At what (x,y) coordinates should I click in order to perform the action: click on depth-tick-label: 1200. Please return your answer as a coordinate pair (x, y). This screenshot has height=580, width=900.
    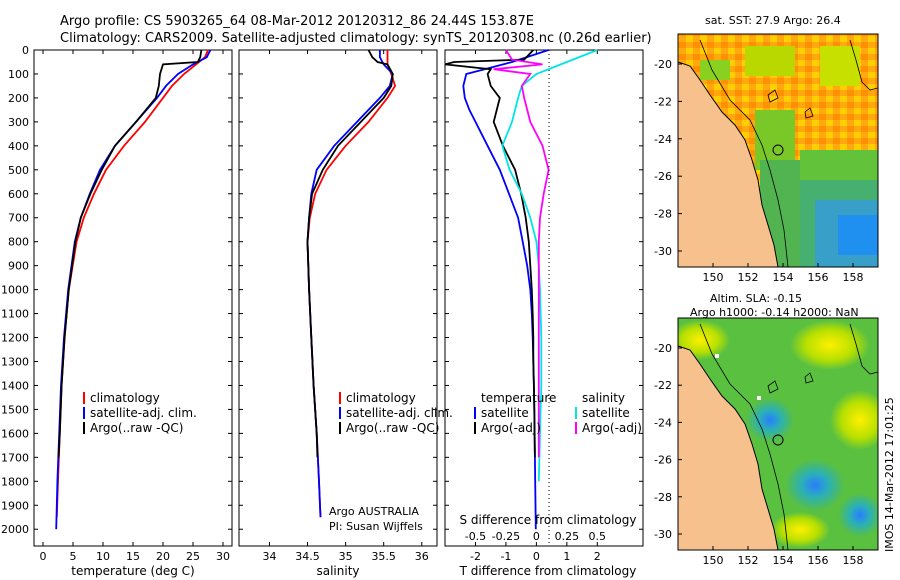
    Looking at the image, I should click on (15, 338).